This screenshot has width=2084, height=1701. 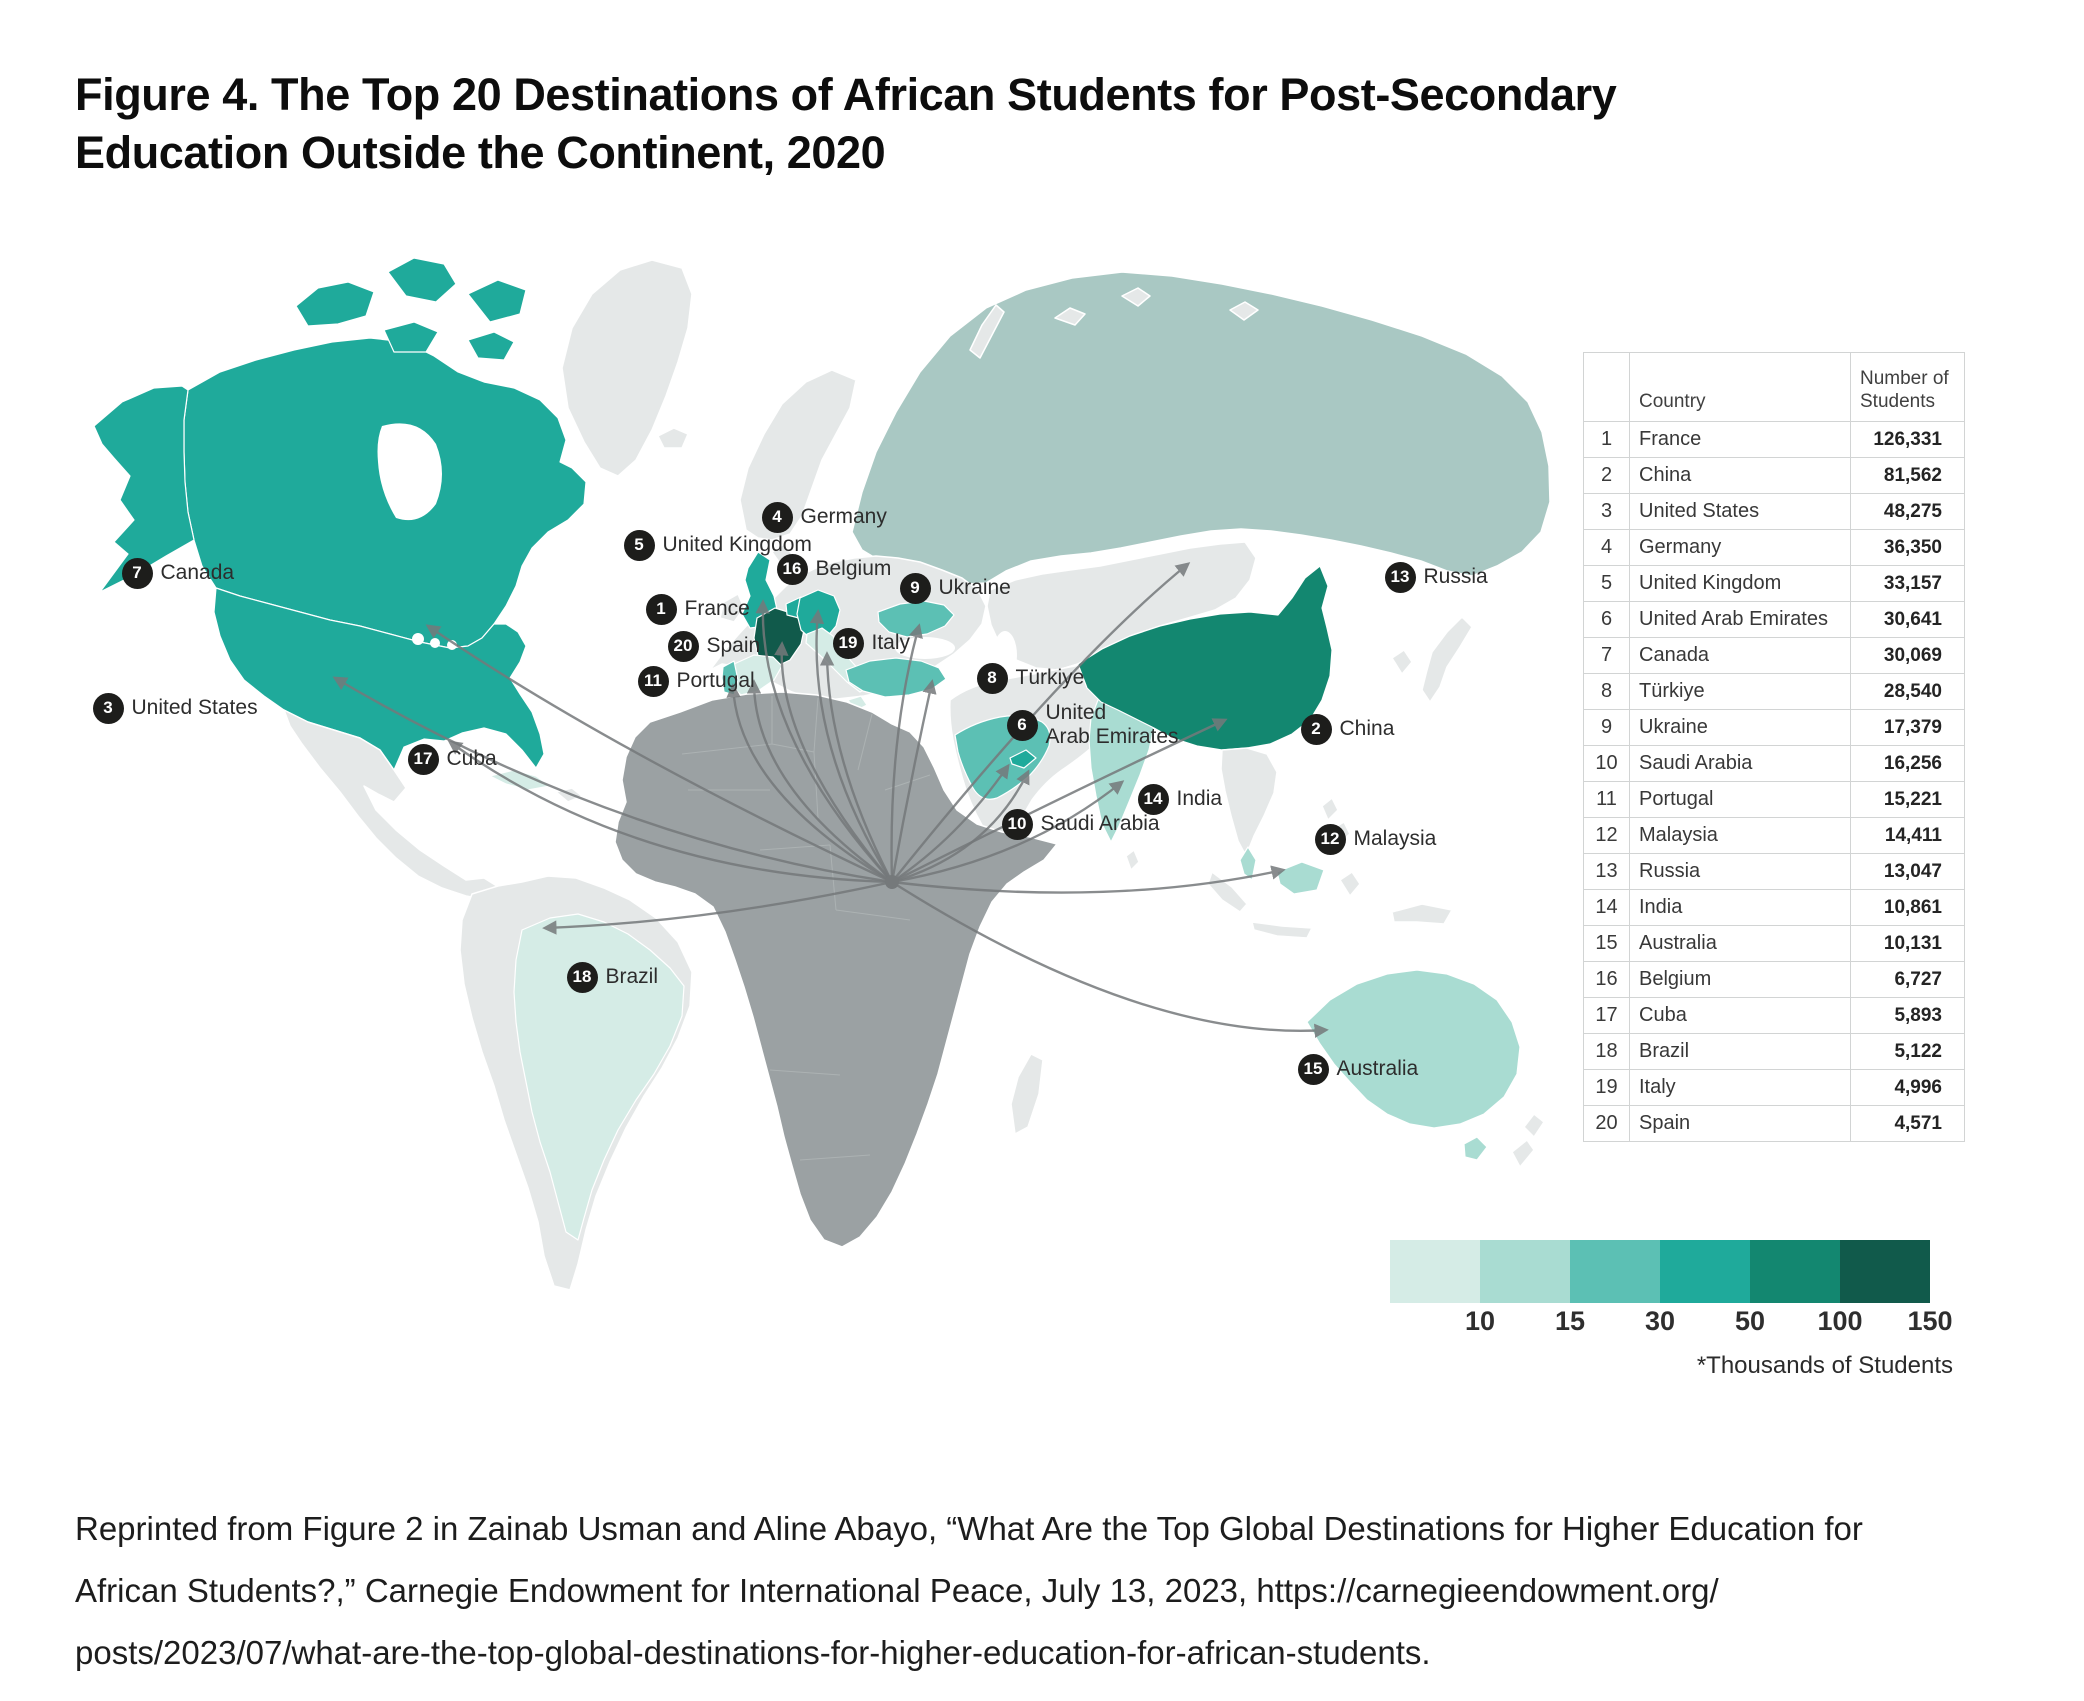 What do you see at coordinates (717, 907) in the screenshot?
I see `flow-arrow-brazil` at bounding box center [717, 907].